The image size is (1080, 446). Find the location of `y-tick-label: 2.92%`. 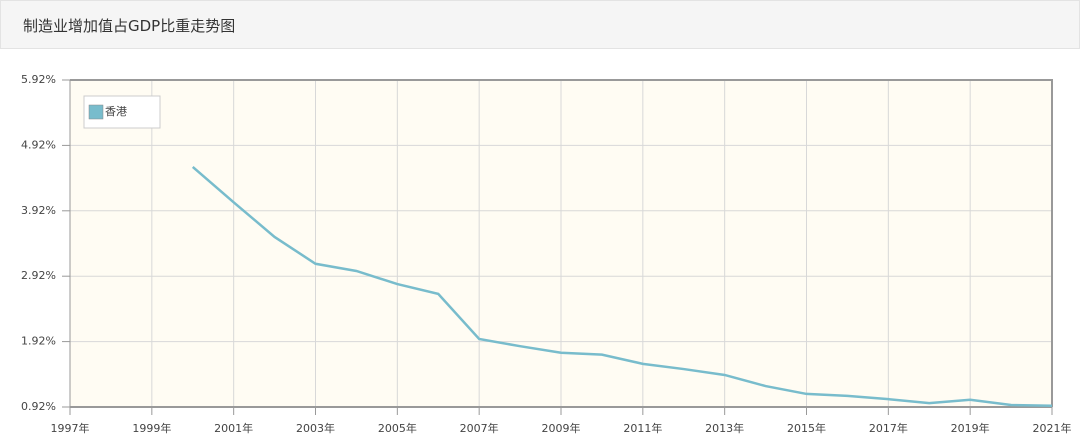

y-tick-label: 2.92% is located at coordinates (38, 275).